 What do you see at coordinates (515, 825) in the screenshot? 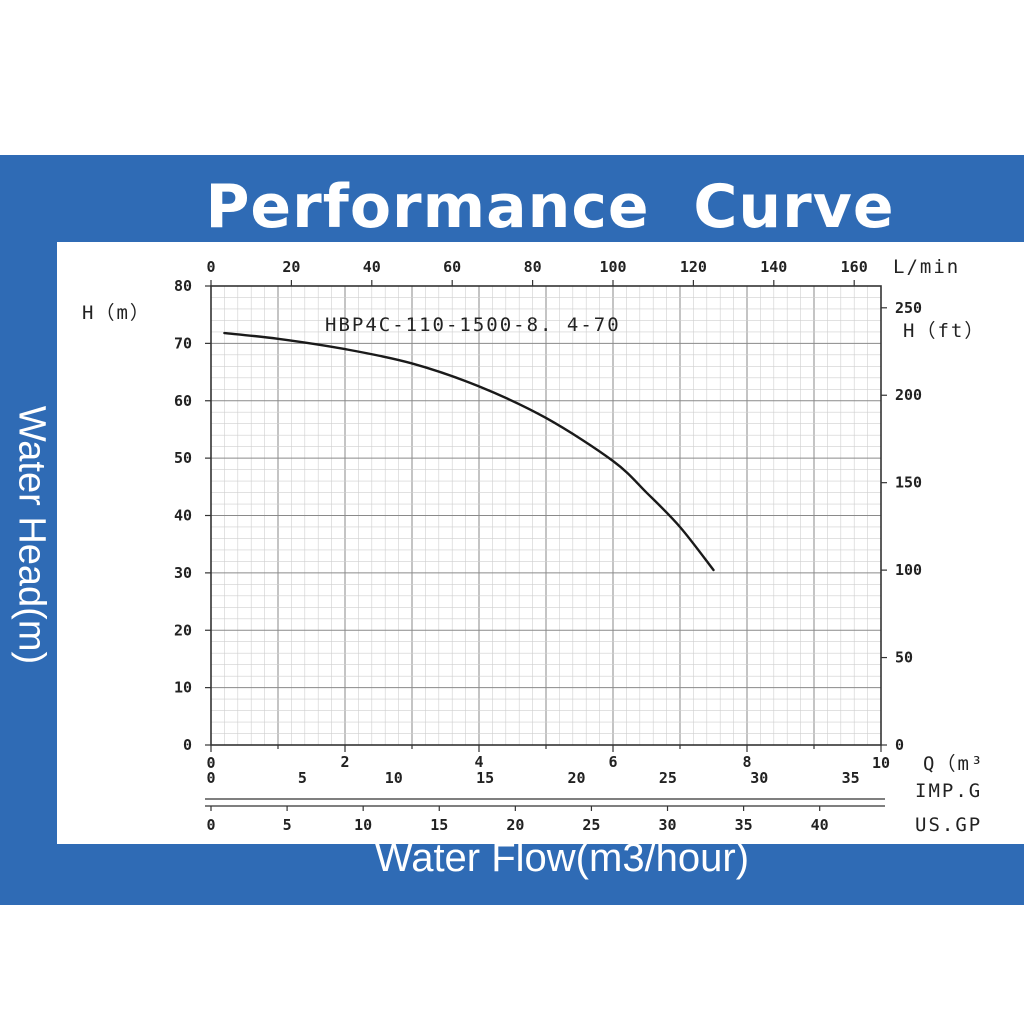
I see `us-tick-label: 20` at bounding box center [515, 825].